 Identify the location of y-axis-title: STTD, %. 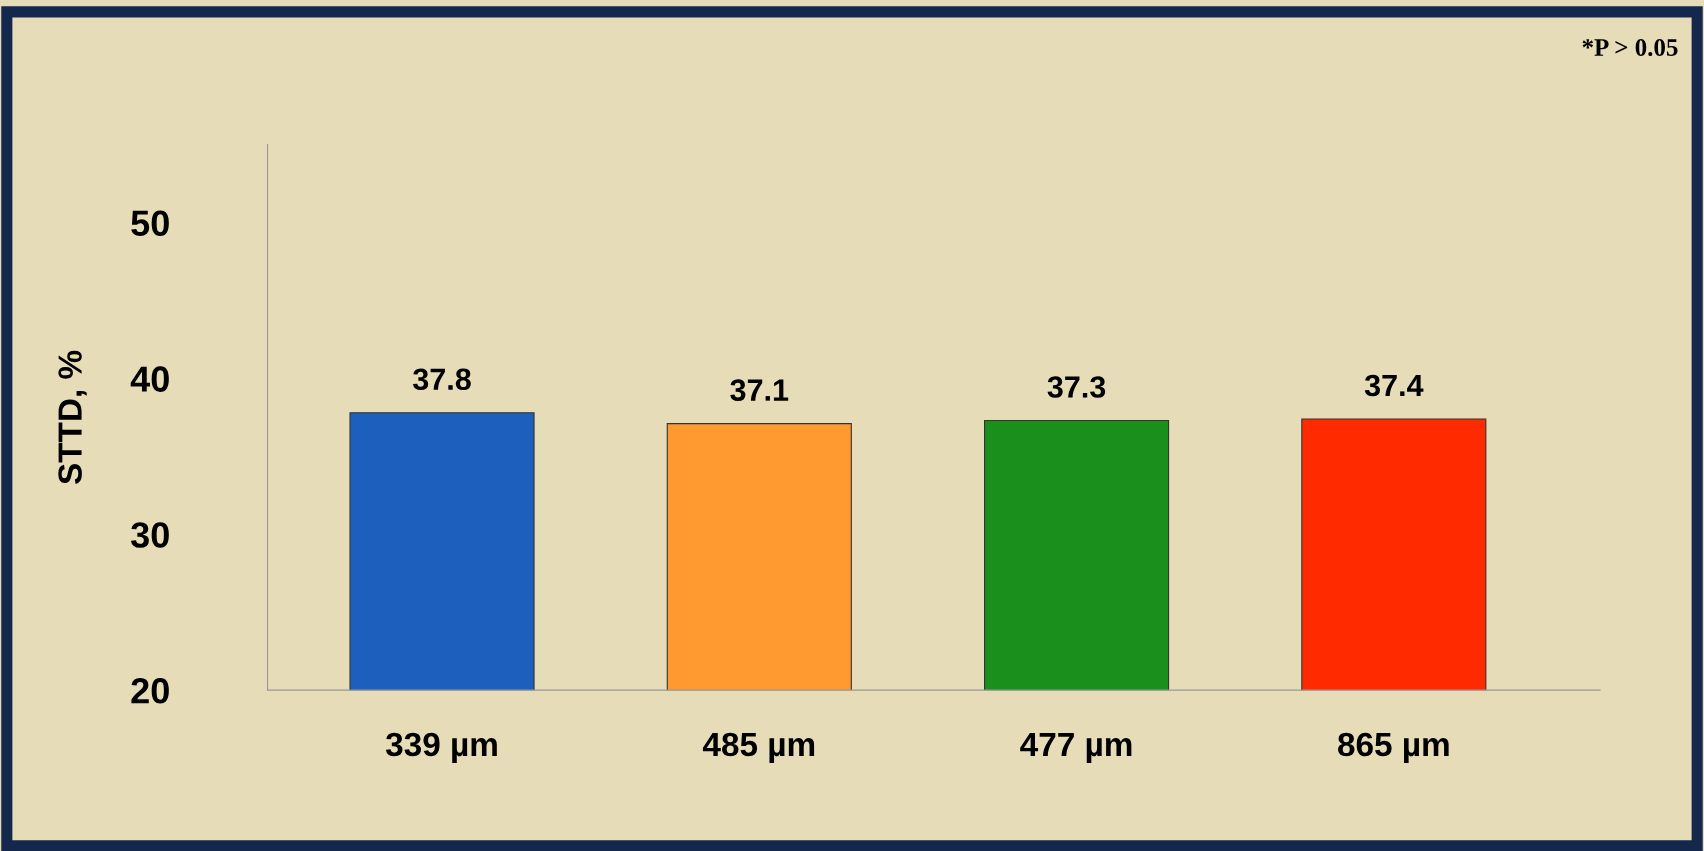
(72, 417).